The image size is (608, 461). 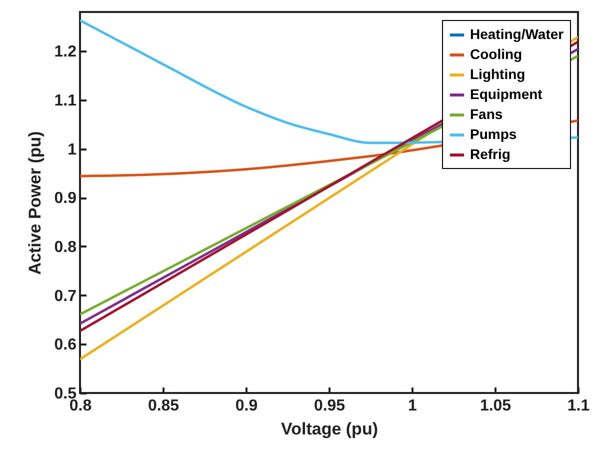 I want to click on x-tick-label: 1.05, so click(x=496, y=406).